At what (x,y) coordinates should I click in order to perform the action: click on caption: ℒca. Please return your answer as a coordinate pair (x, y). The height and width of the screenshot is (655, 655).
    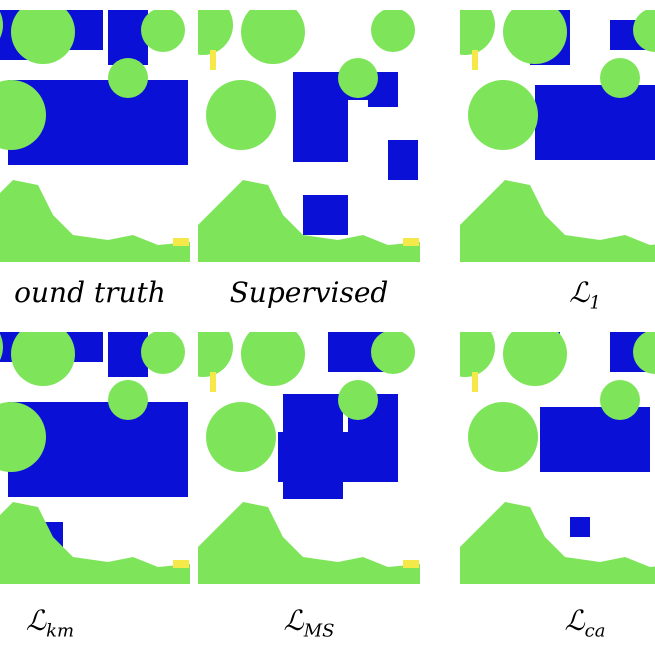
    Looking at the image, I should click on (562, 623).